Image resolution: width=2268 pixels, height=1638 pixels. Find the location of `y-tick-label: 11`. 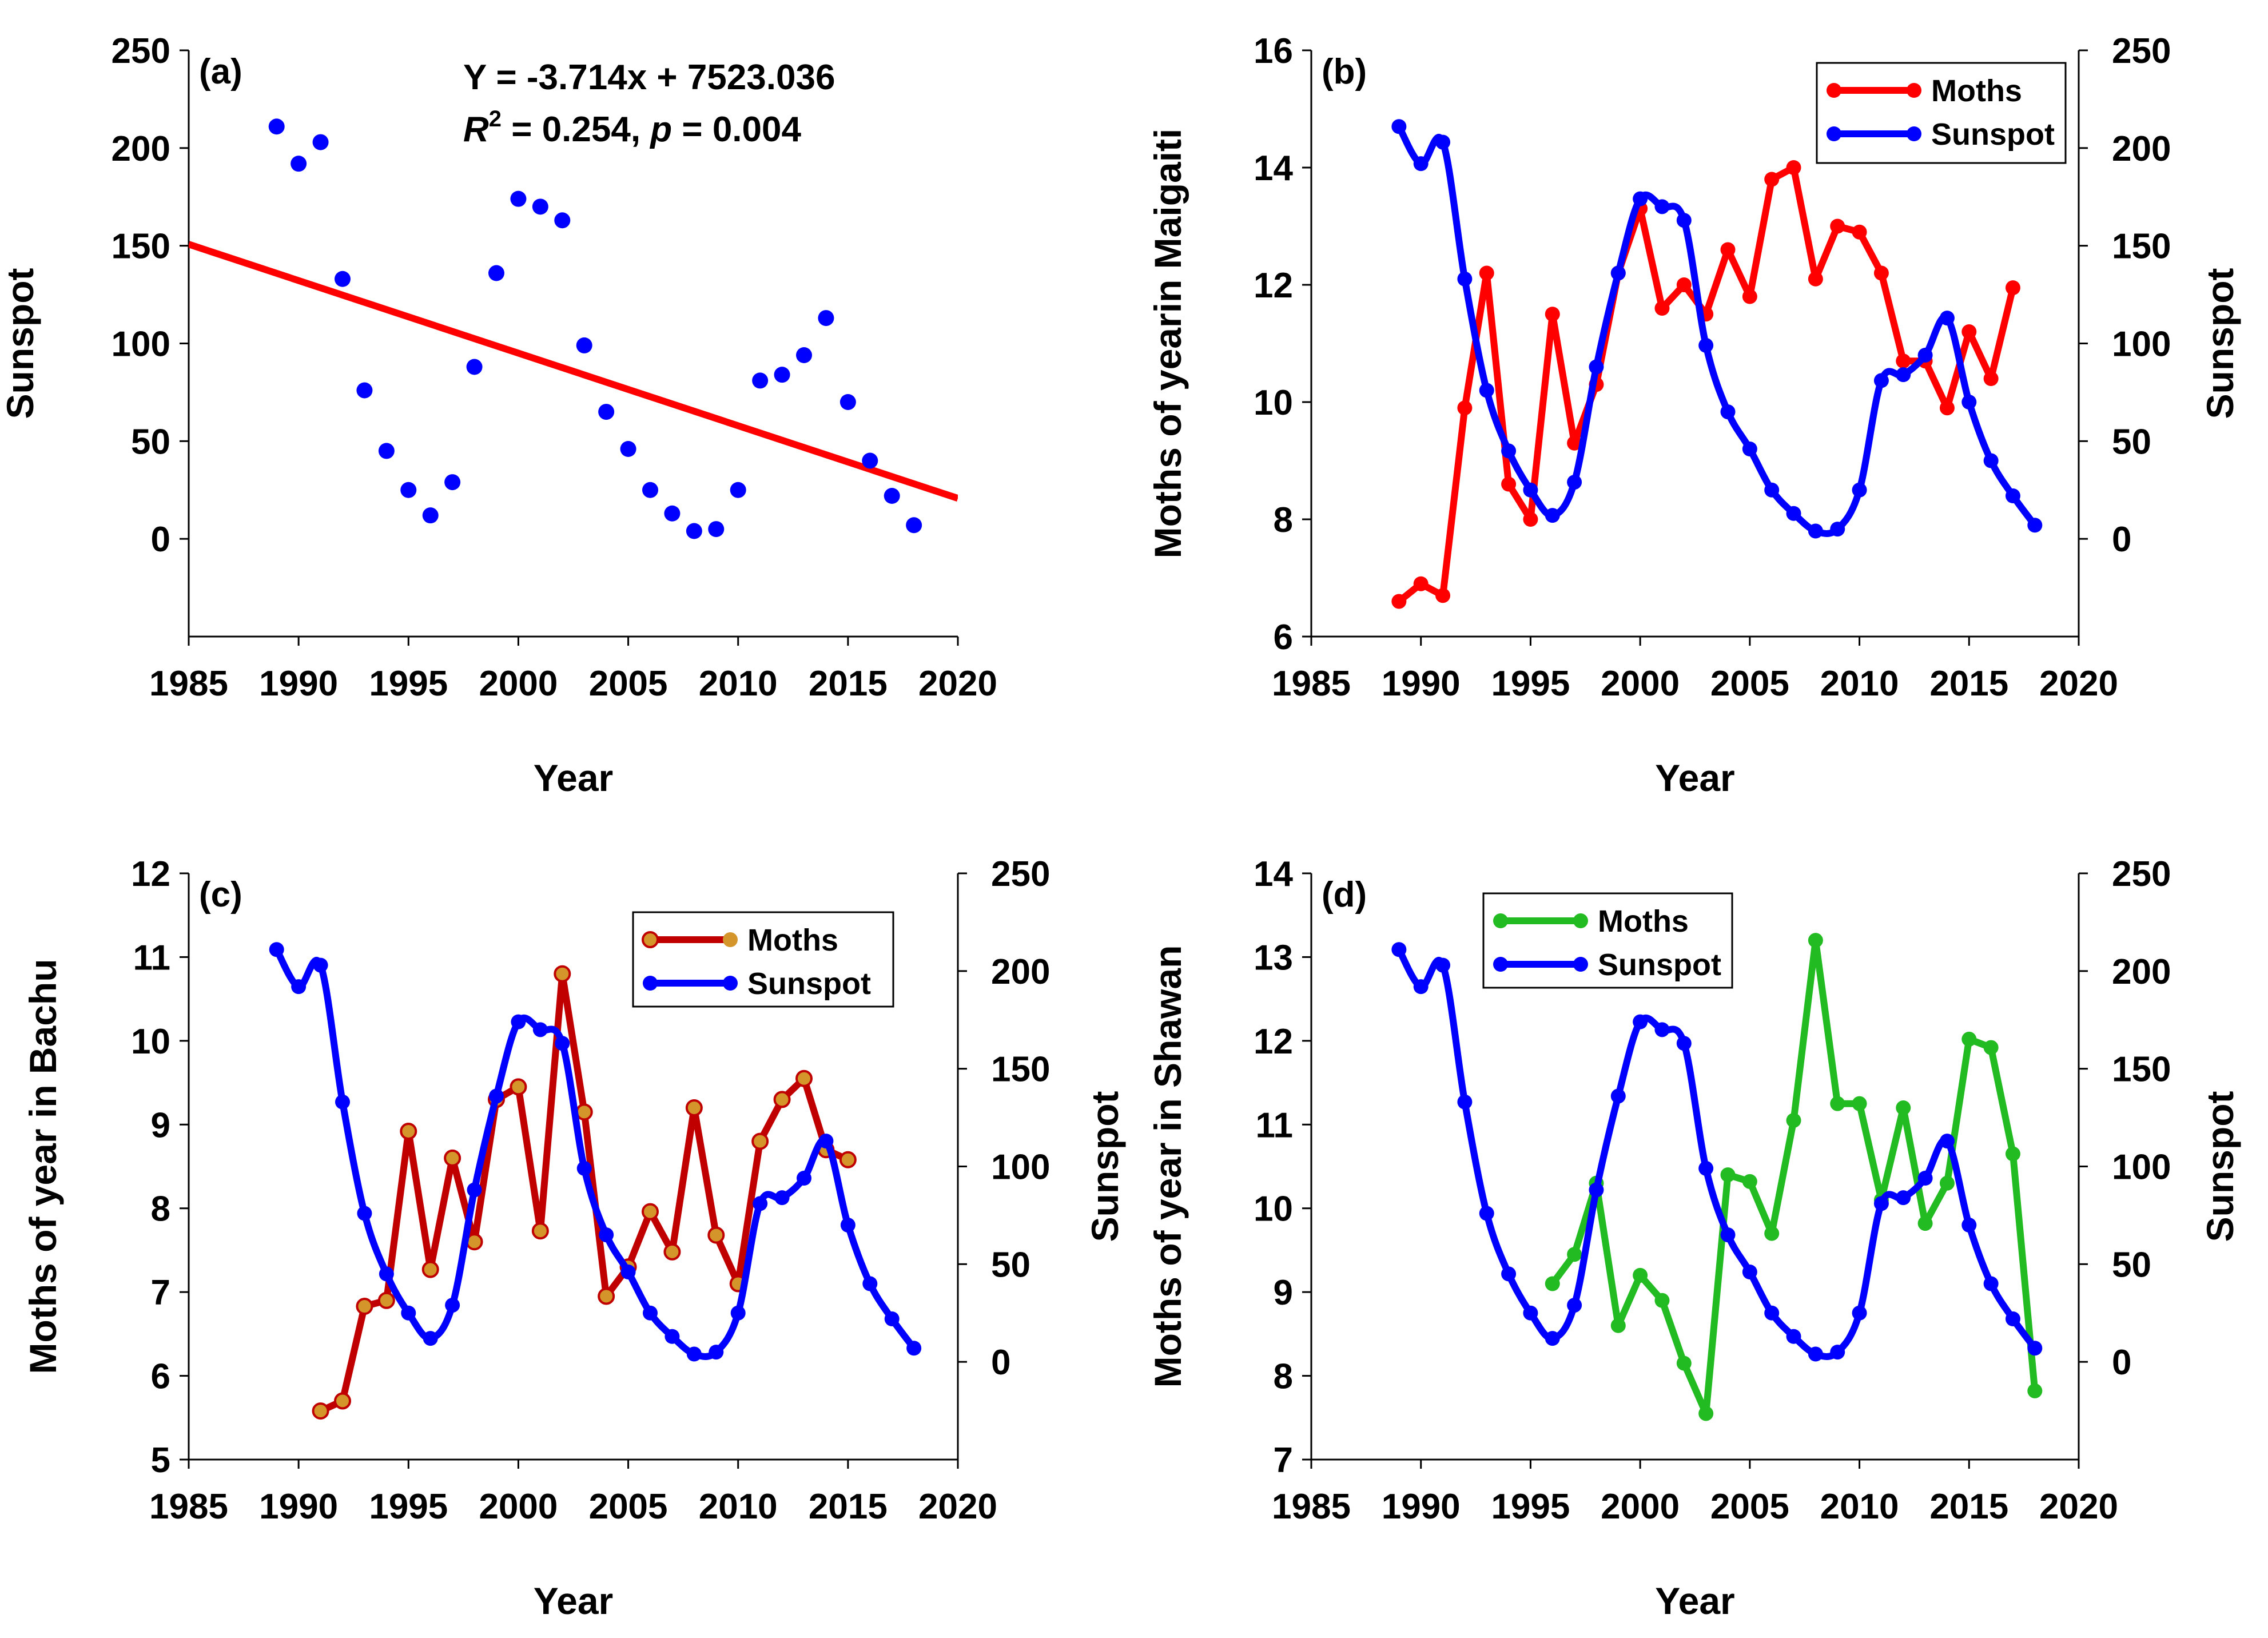

y-tick-label: 11 is located at coordinates (1274, 1125).